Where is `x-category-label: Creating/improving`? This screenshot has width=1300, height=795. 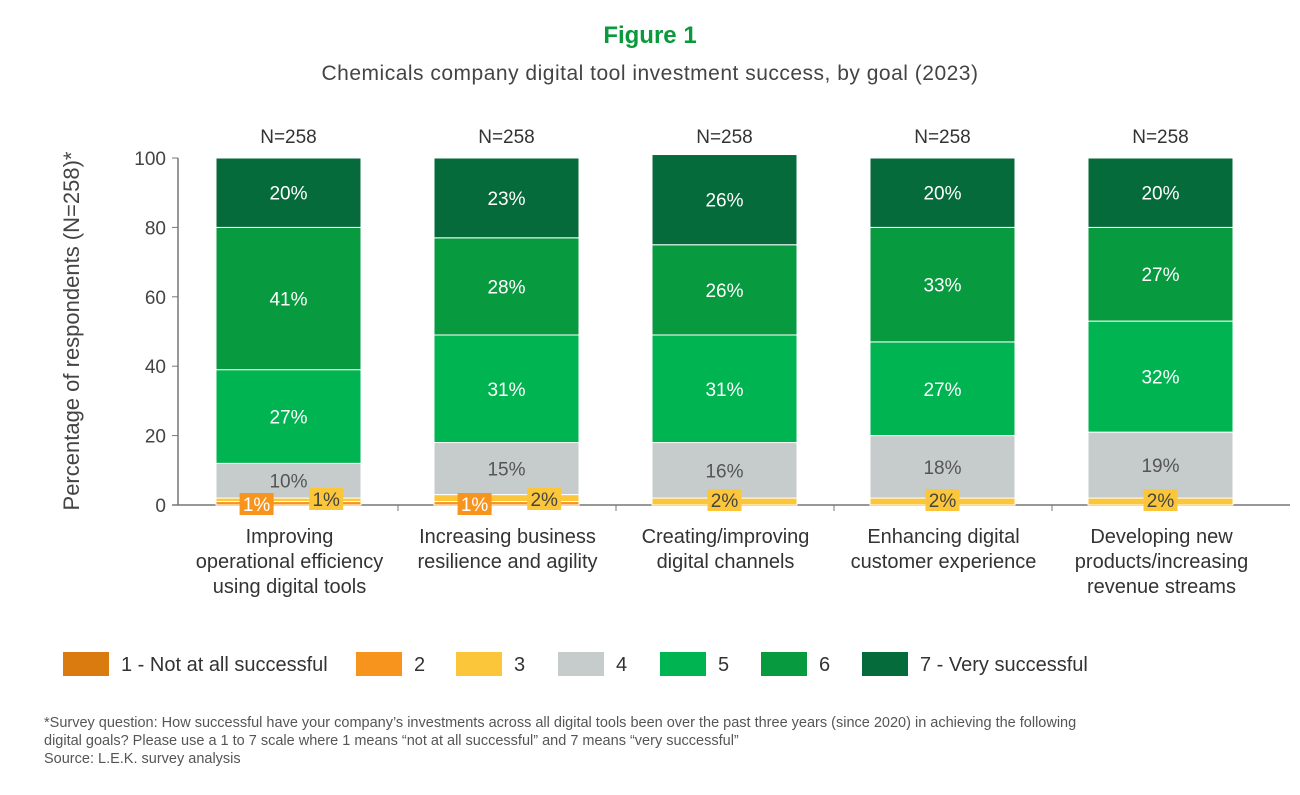 x-category-label: Creating/improving is located at coordinates (726, 537).